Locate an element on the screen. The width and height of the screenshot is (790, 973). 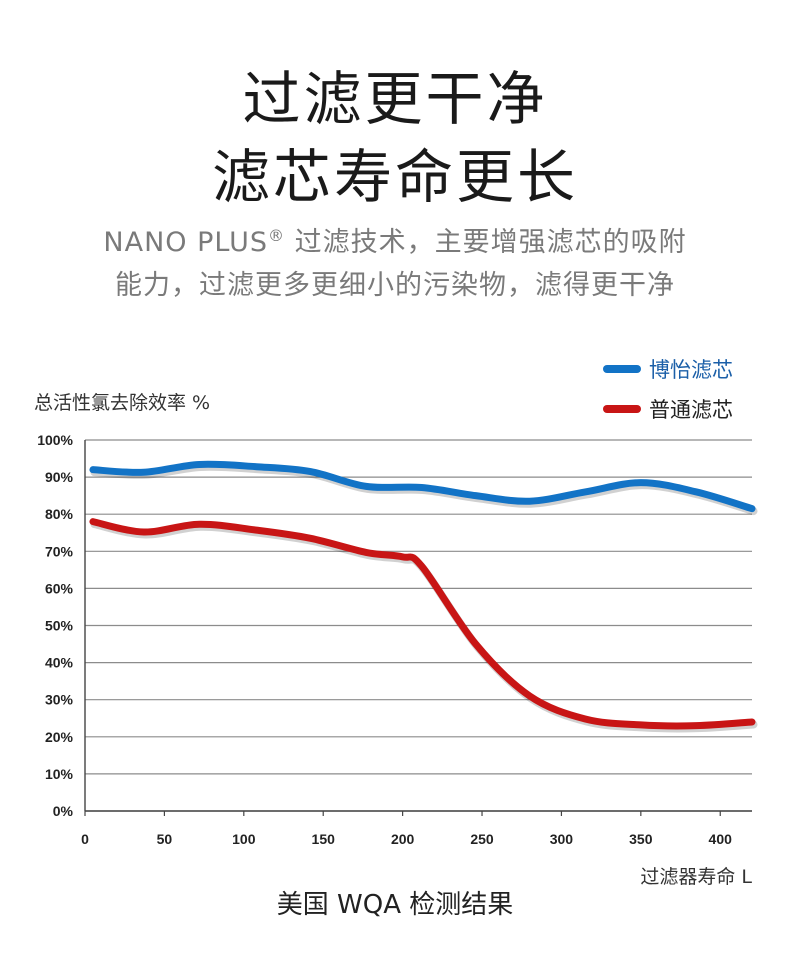
legend-swatch-blue is located at coordinates (622, 369).